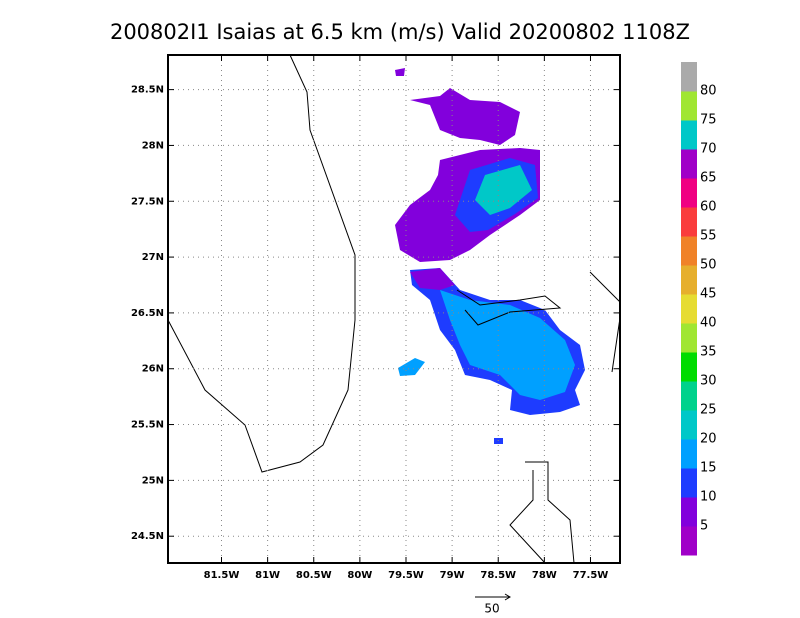 The height and width of the screenshot is (618, 800). Describe the element at coordinates (147, 201) in the screenshot. I see `y-tick-label: 27.5N` at that location.